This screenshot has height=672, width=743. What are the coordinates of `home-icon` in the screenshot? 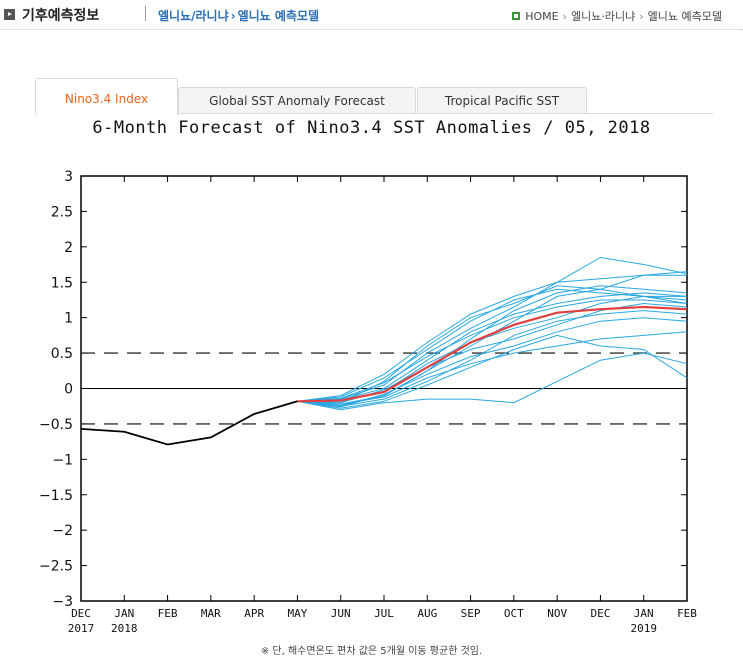 It's located at (516, 16).